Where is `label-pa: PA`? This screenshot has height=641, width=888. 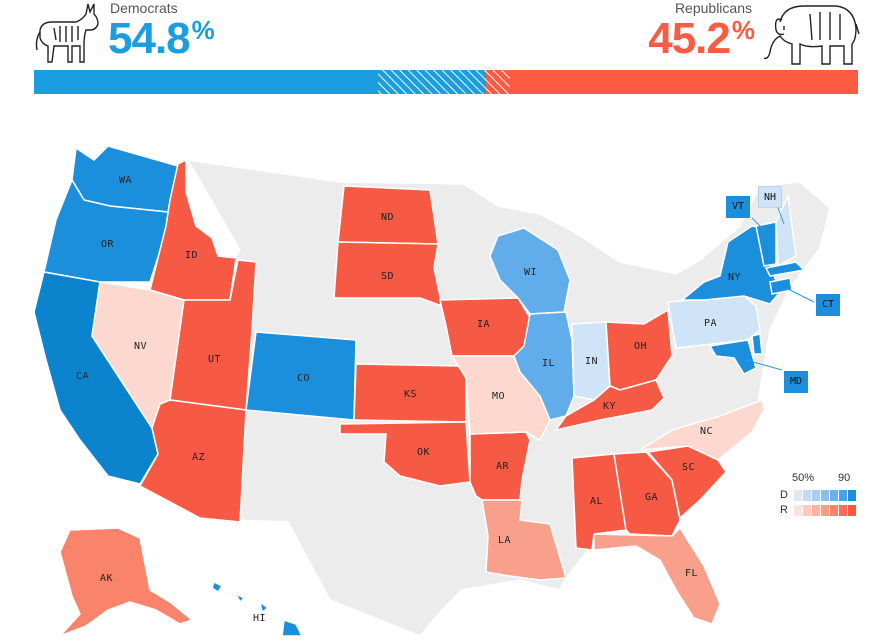 label-pa: PA is located at coordinates (710, 323).